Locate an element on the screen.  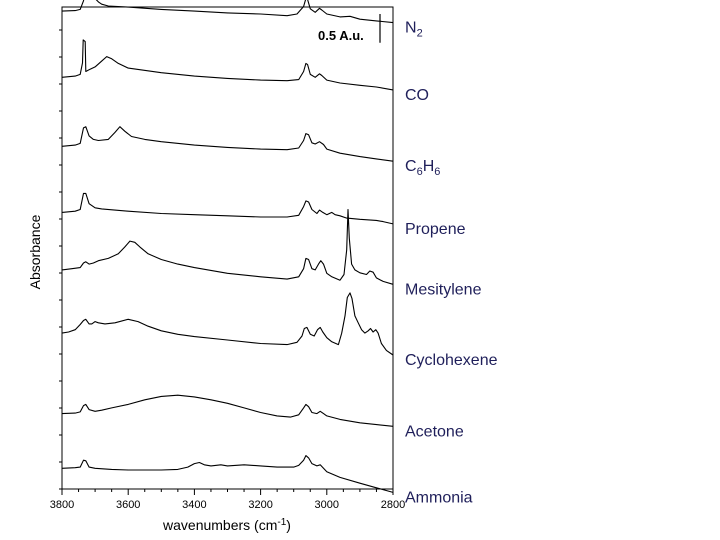
series-label-ammonia: Ammonia is located at coordinates (439, 497).